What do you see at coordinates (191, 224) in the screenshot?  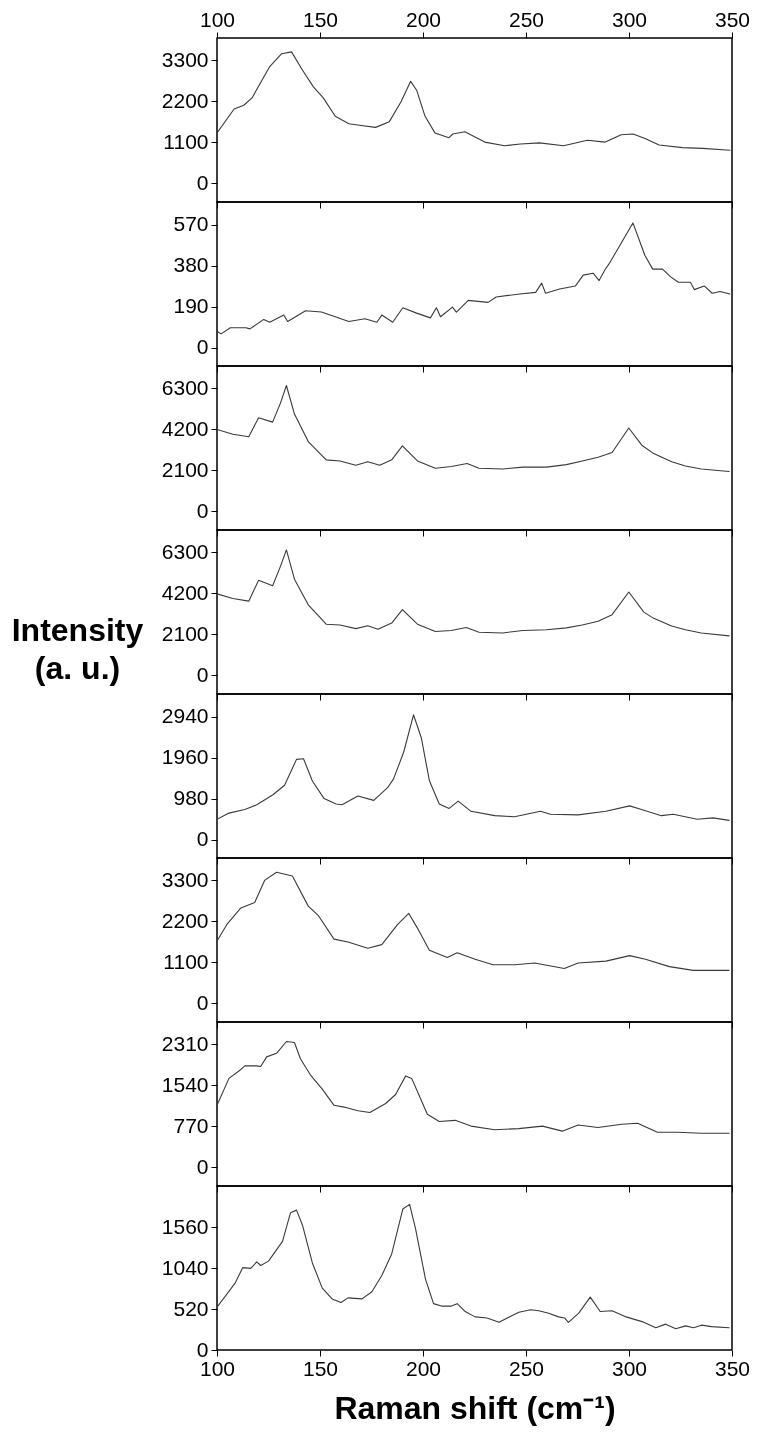 I see `y-tick-label: 570` at bounding box center [191, 224].